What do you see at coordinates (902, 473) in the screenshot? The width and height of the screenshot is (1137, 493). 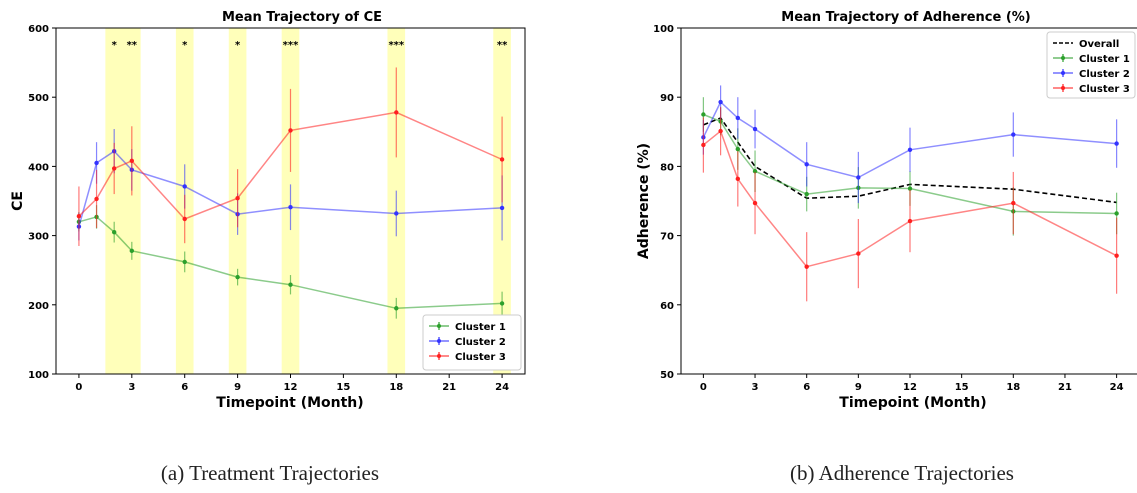 I see `caption-right: (b) Adherence Trajectories` at bounding box center [902, 473].